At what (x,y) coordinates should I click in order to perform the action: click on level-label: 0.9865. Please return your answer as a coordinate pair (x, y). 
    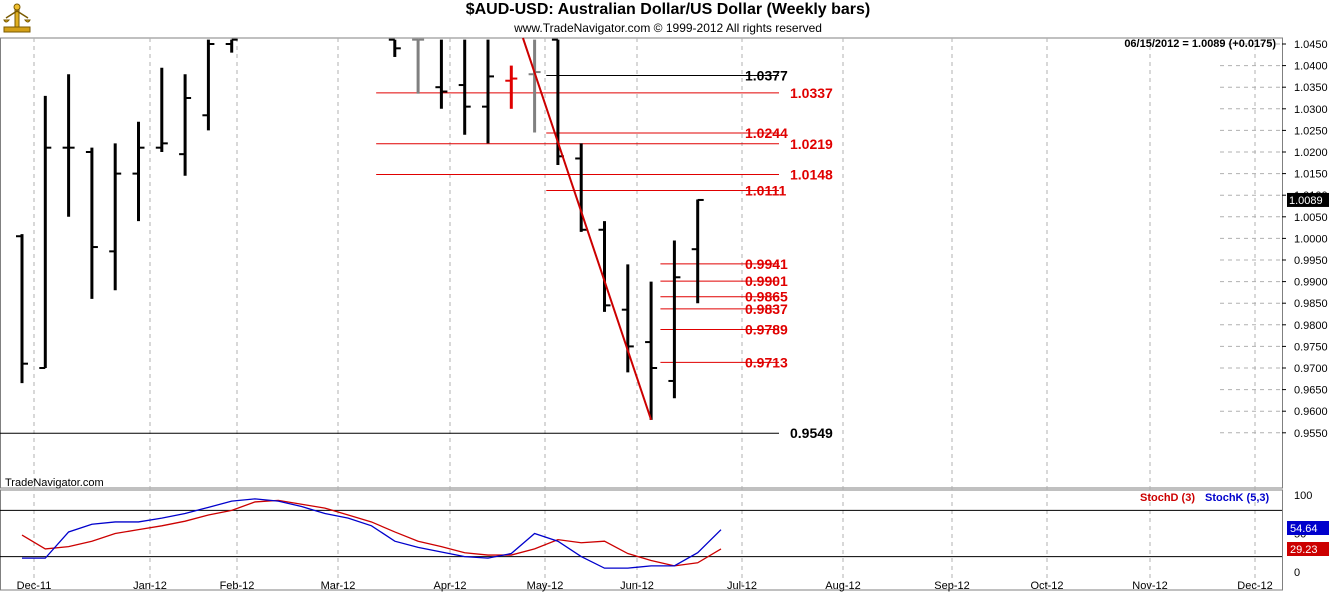
    Looking at the image, I should click on (766, 297).